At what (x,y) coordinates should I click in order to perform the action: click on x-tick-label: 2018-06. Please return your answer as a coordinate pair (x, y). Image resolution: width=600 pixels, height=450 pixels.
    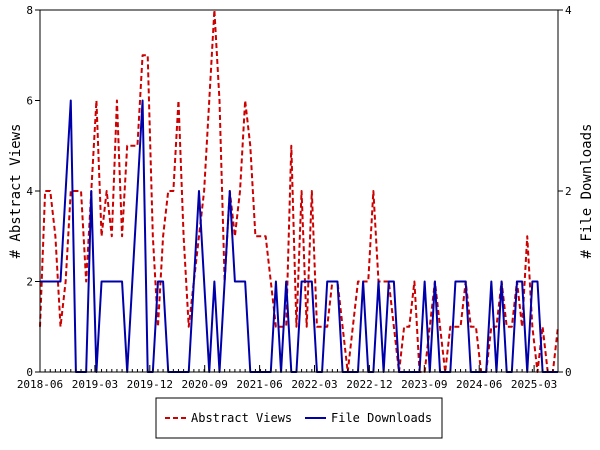
    Looking at the image, I should click on (40, 384).